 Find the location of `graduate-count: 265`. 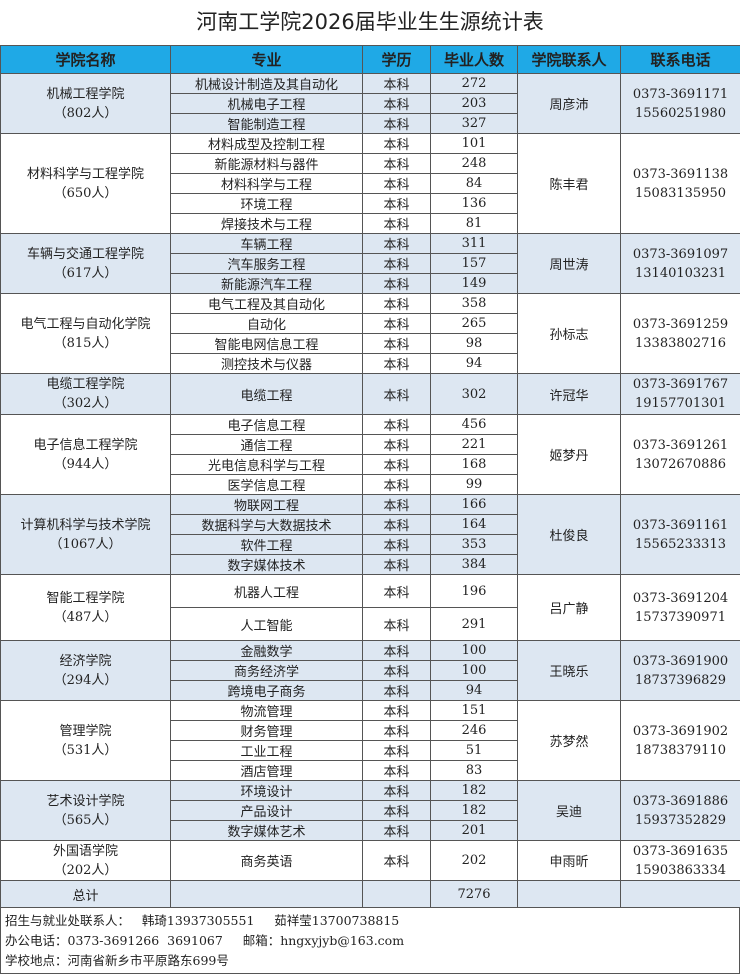

graduate-count: 265 is located at coordinates (474, 324).